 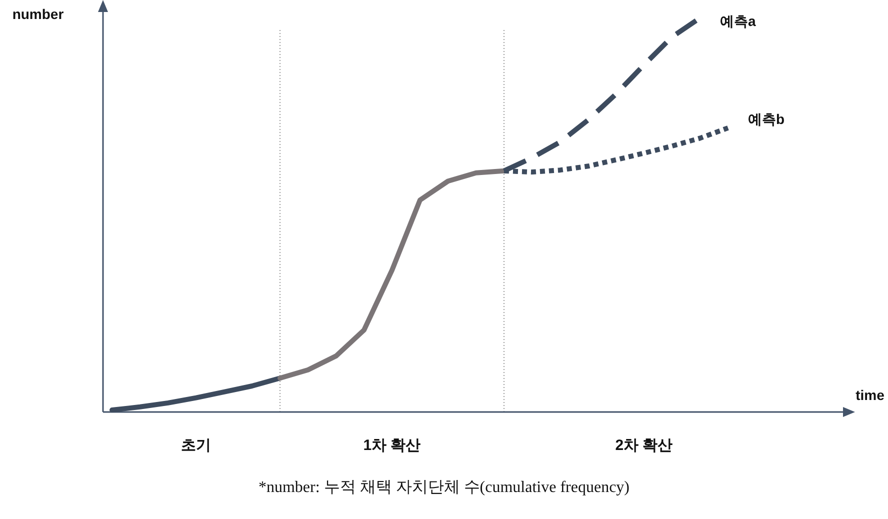 I want to click on text: 1차 확산, so click(x=392, y=445).